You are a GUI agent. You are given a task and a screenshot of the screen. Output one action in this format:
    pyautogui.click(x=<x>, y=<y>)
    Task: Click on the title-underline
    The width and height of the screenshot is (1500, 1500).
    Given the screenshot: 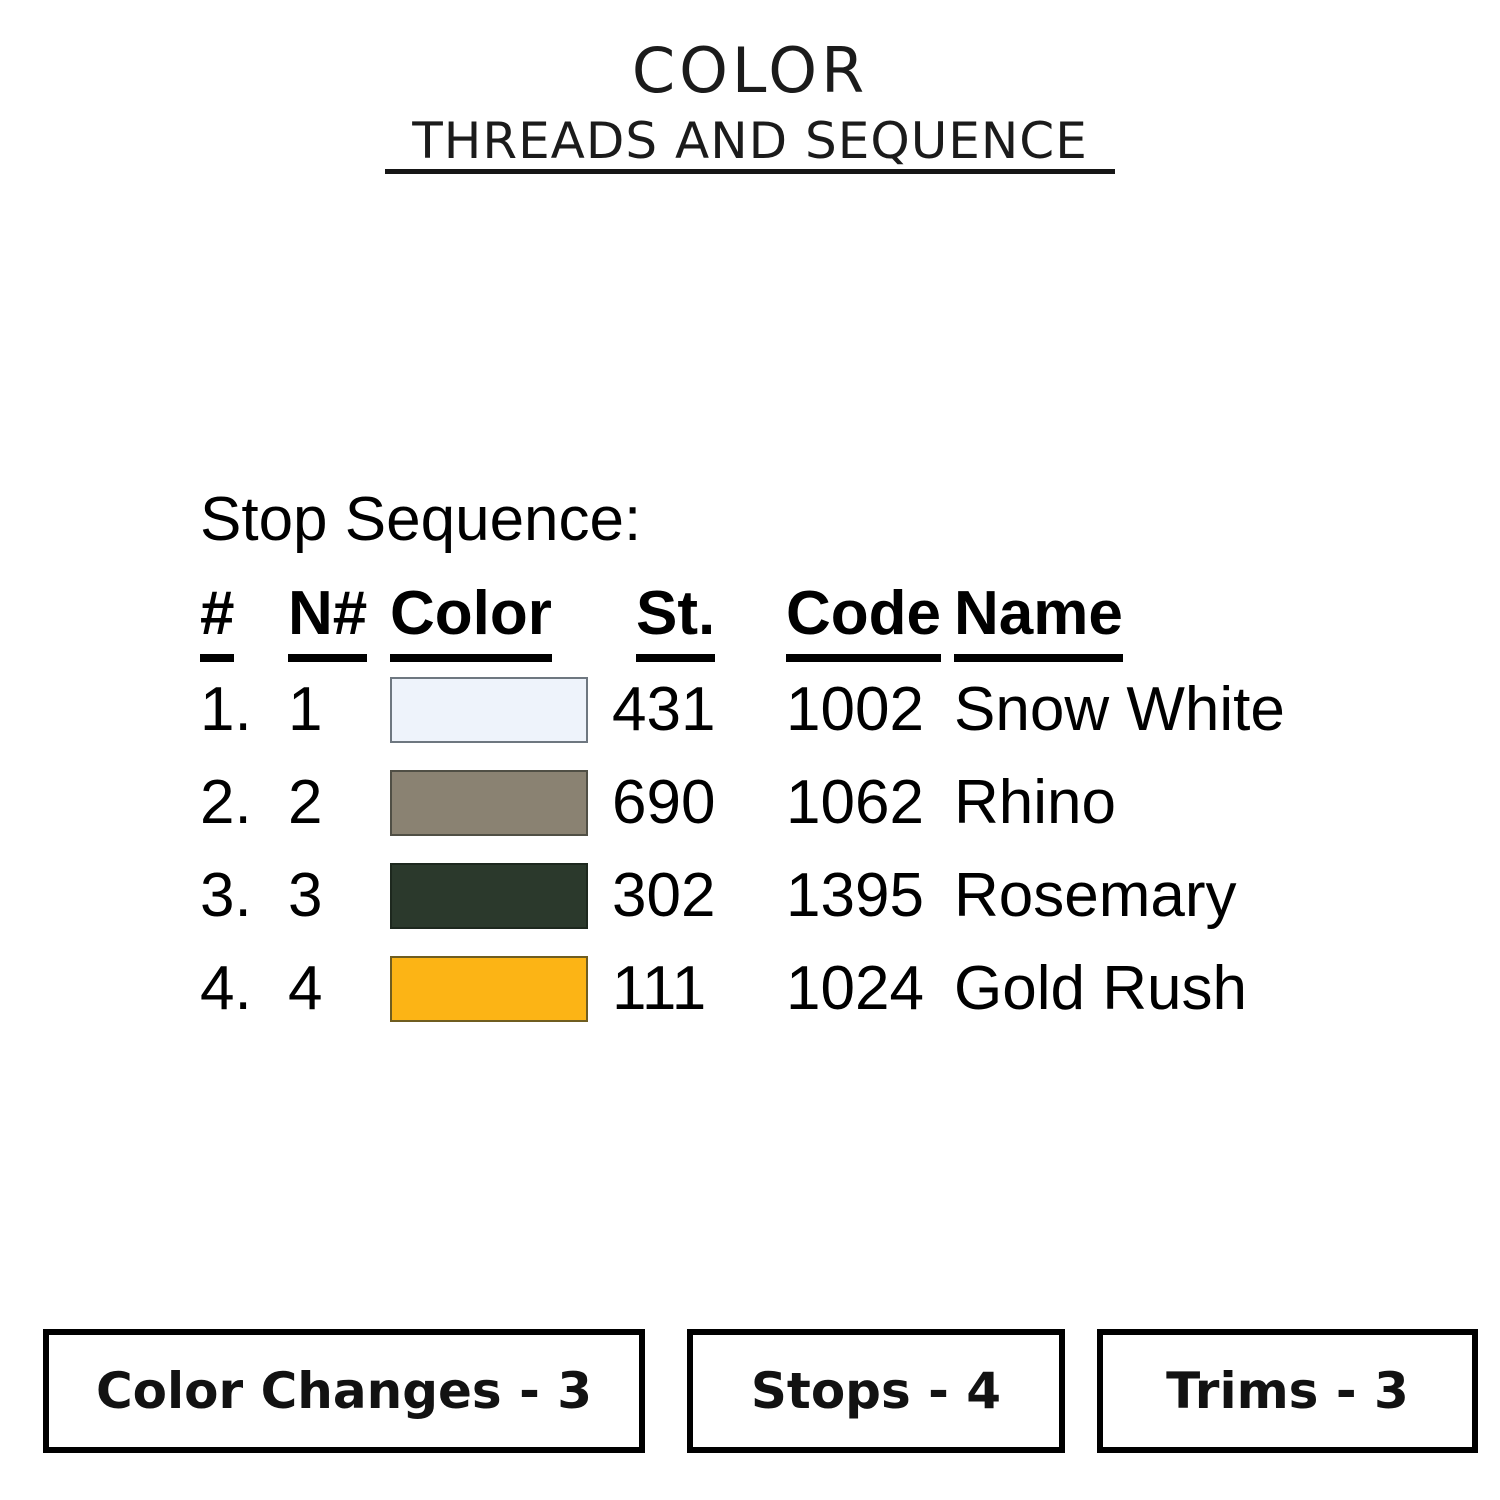 What is the action you would take?
    pyautogui.click(x=750, y=171)
    